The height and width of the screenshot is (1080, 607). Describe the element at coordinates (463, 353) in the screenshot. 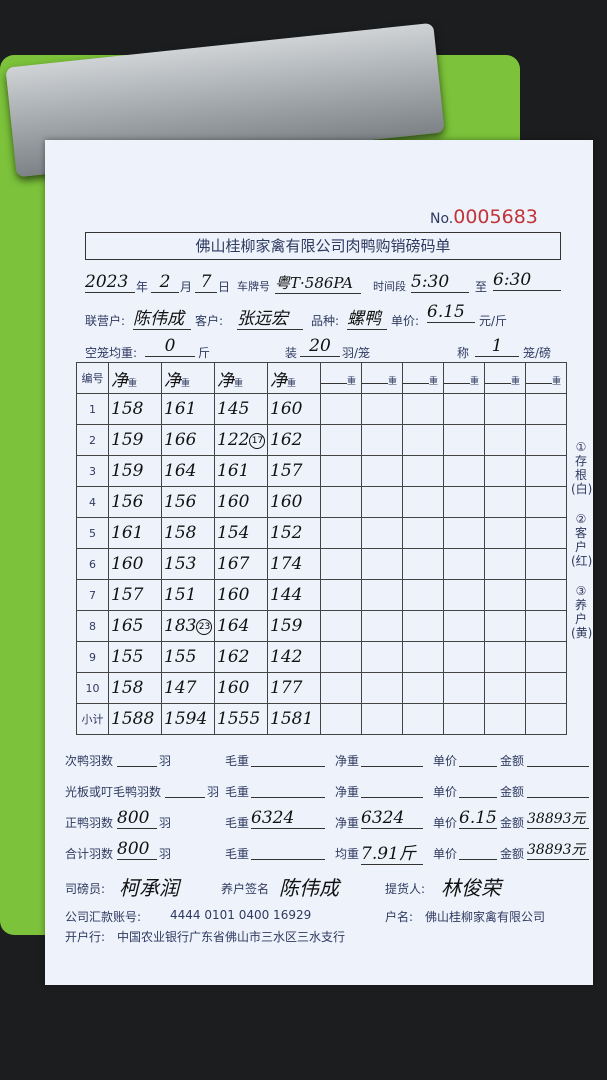

I see `weigh-label: 称` at that location.